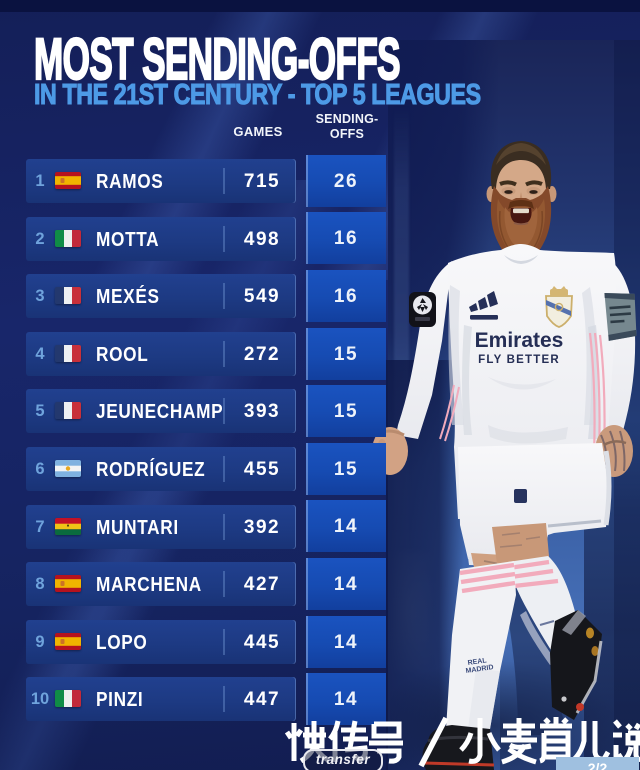  Describe the element at coordinates (479, 669) in the screenshot. I see `svg-text: MADRID` at that location.